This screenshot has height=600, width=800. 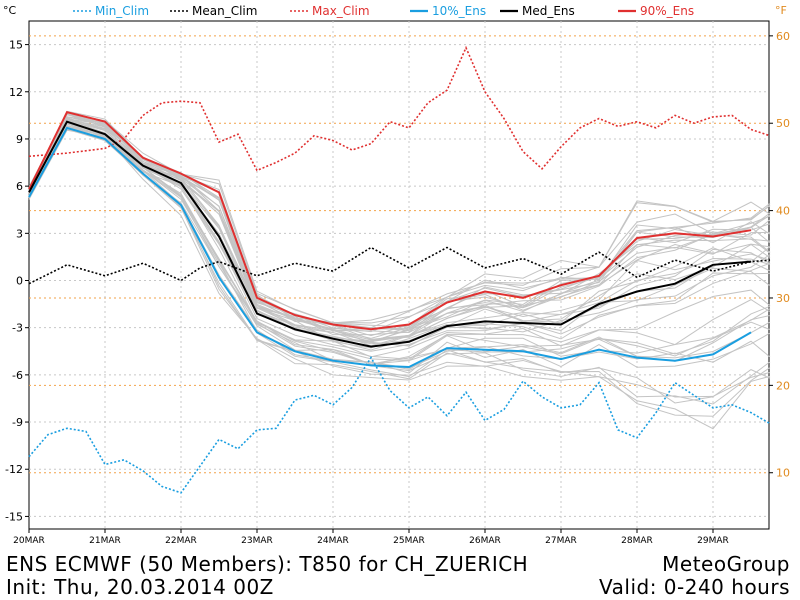 What do you see at coordinates (667, 11) in the screenshot?
I see `legend-label: 90%_Ens` at bounding box center [667, 11].